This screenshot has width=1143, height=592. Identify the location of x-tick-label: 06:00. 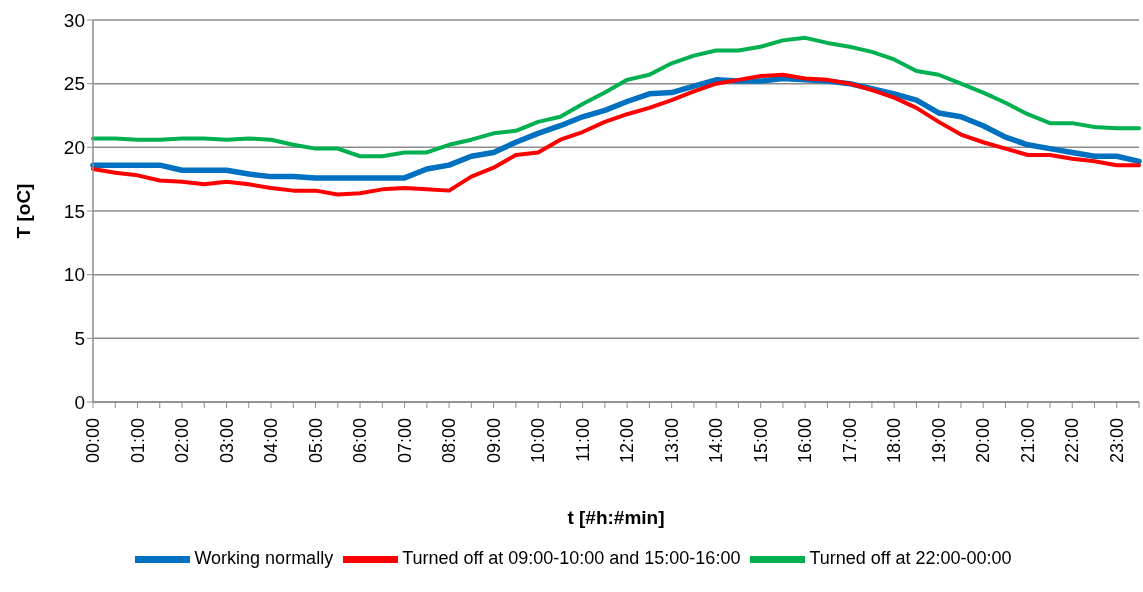
(360, 441).